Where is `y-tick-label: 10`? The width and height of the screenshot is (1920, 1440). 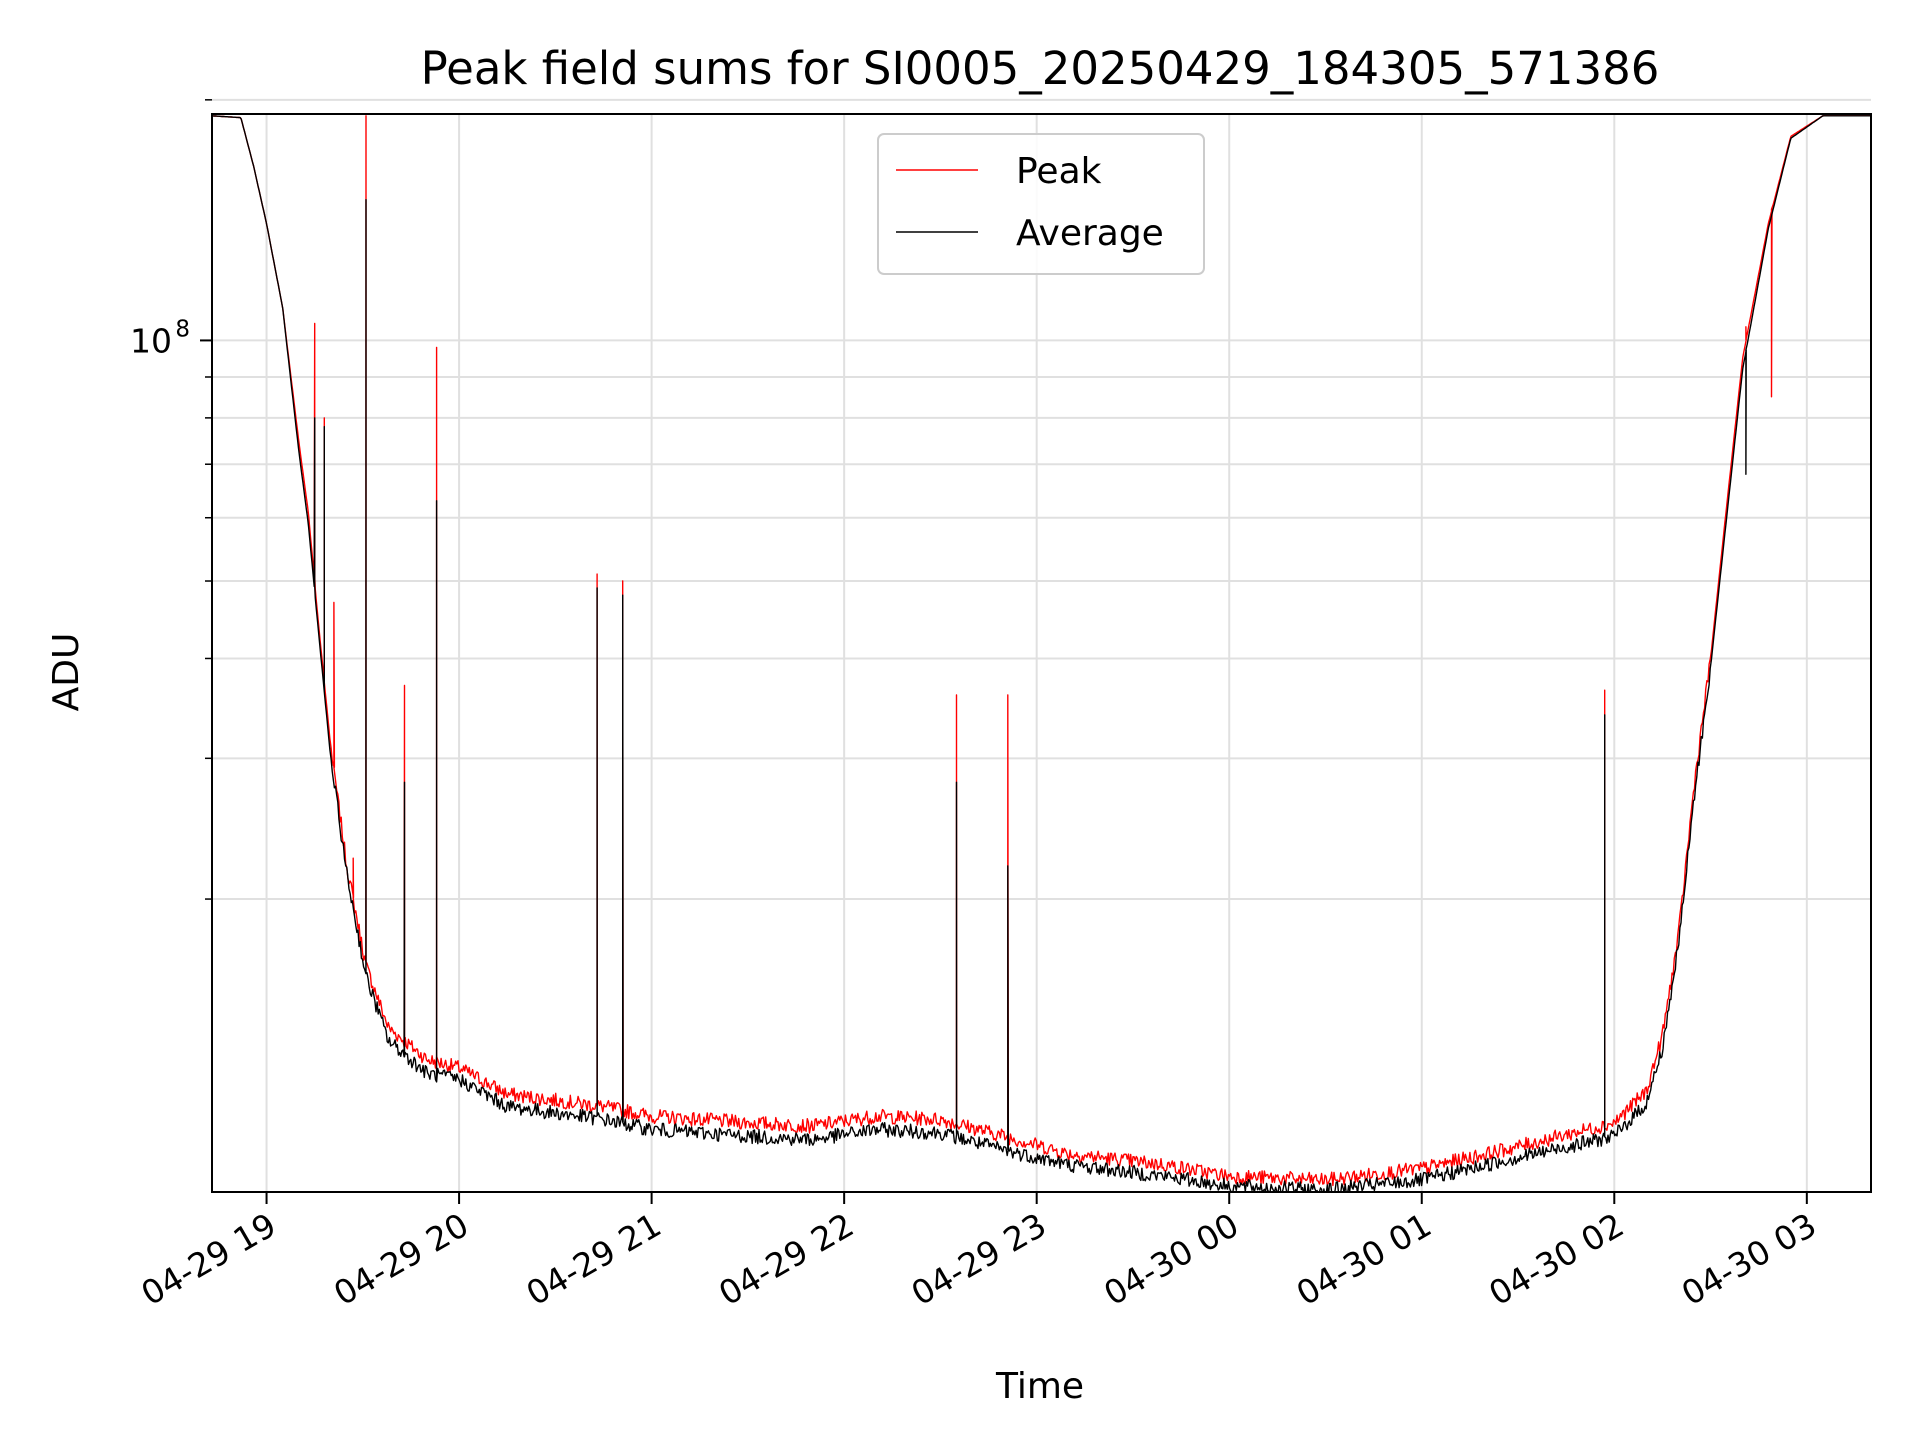 y-tick-label: 10 is located at coordinates (151, 340).